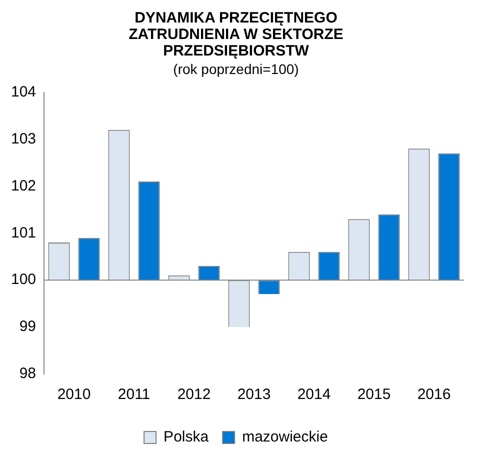  I want to click on y-tick-label: 100, so click(23, 279).